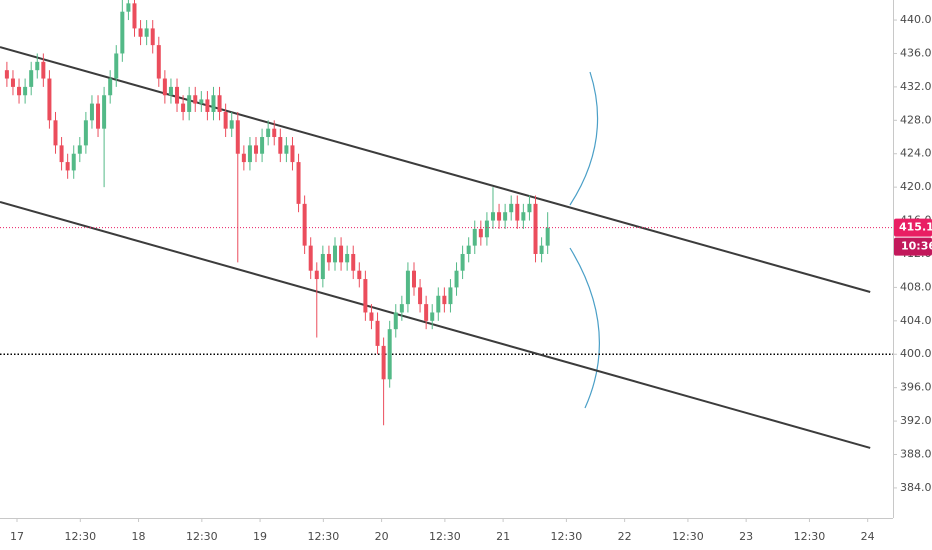 The width and height of the screenshot is (932, 550). What do you see at coordinates (916, 286) in the screenshot?
I see `y-tick-label: 408.00` at bounding box center [916, 286].